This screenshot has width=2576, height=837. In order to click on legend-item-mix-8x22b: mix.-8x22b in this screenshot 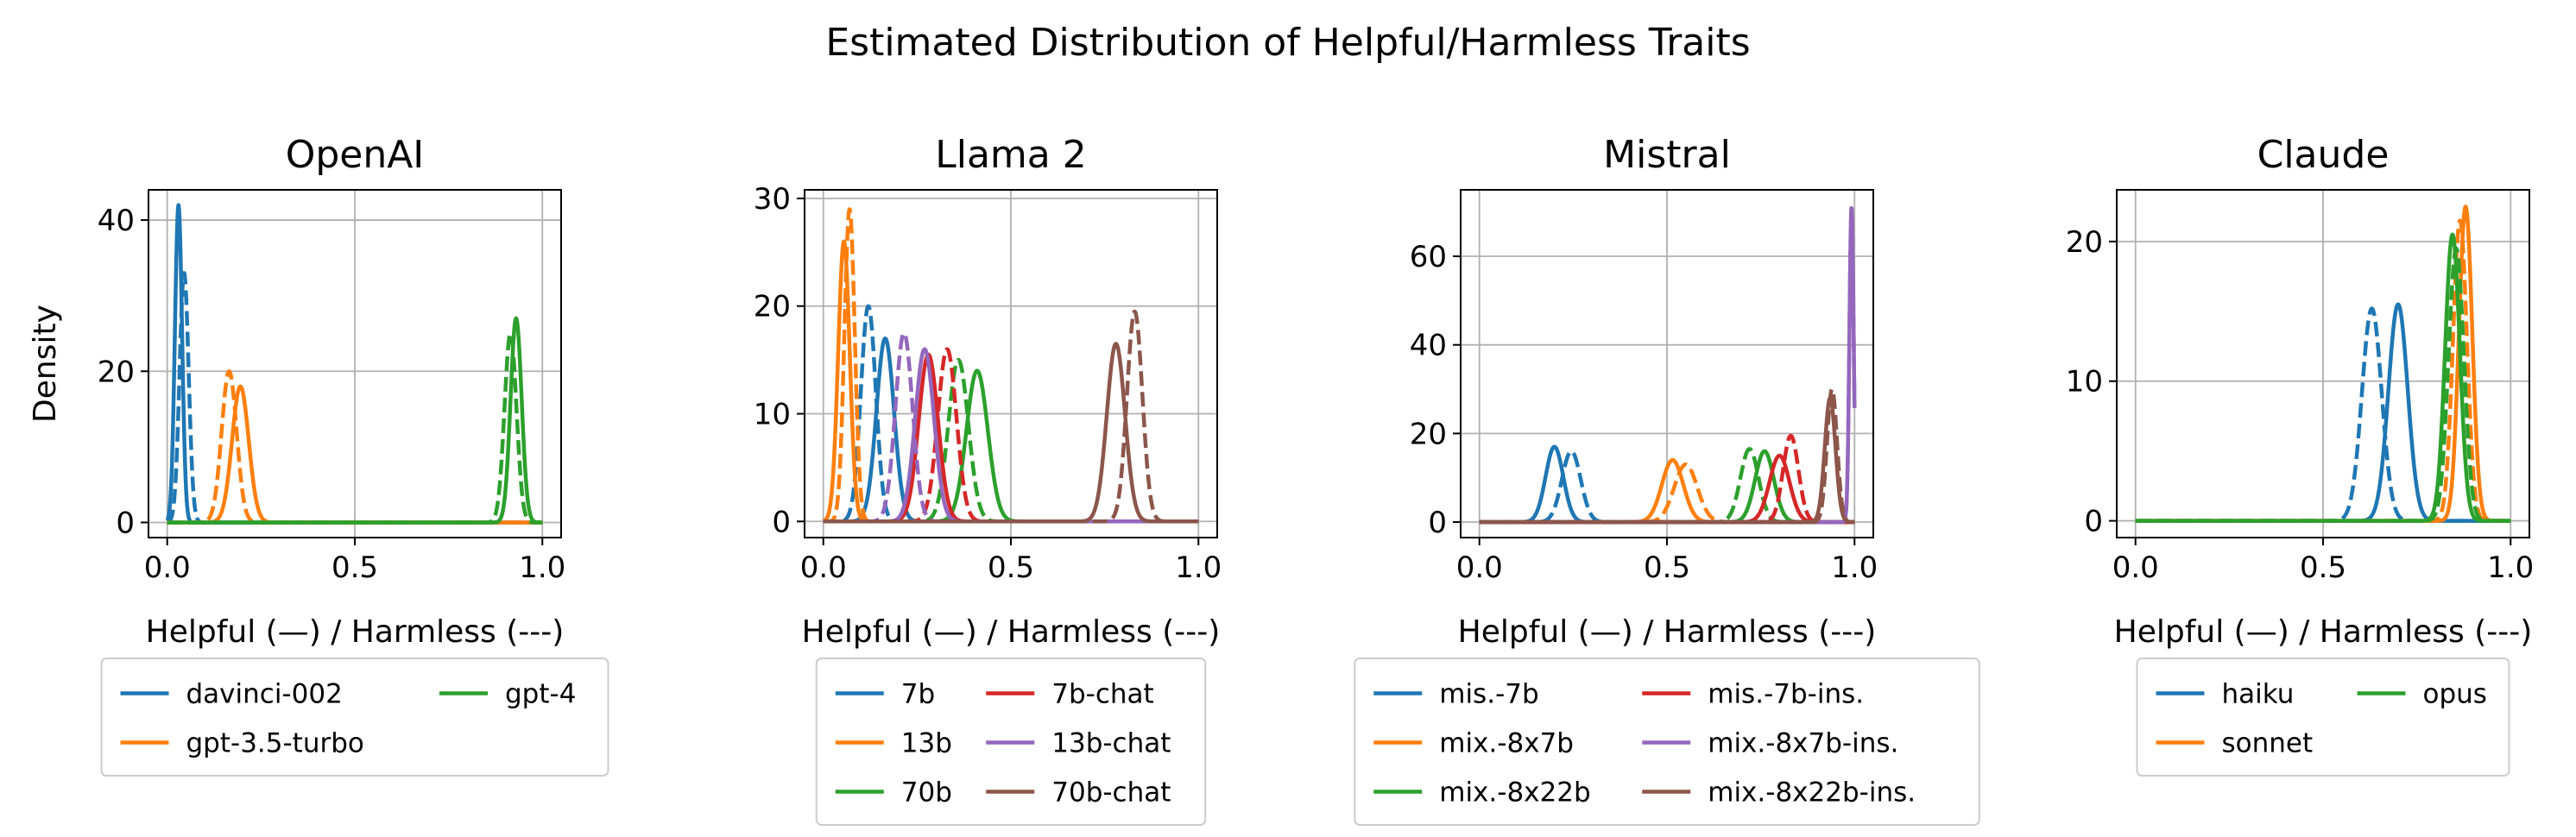, I will do `click(1482, 793)`.